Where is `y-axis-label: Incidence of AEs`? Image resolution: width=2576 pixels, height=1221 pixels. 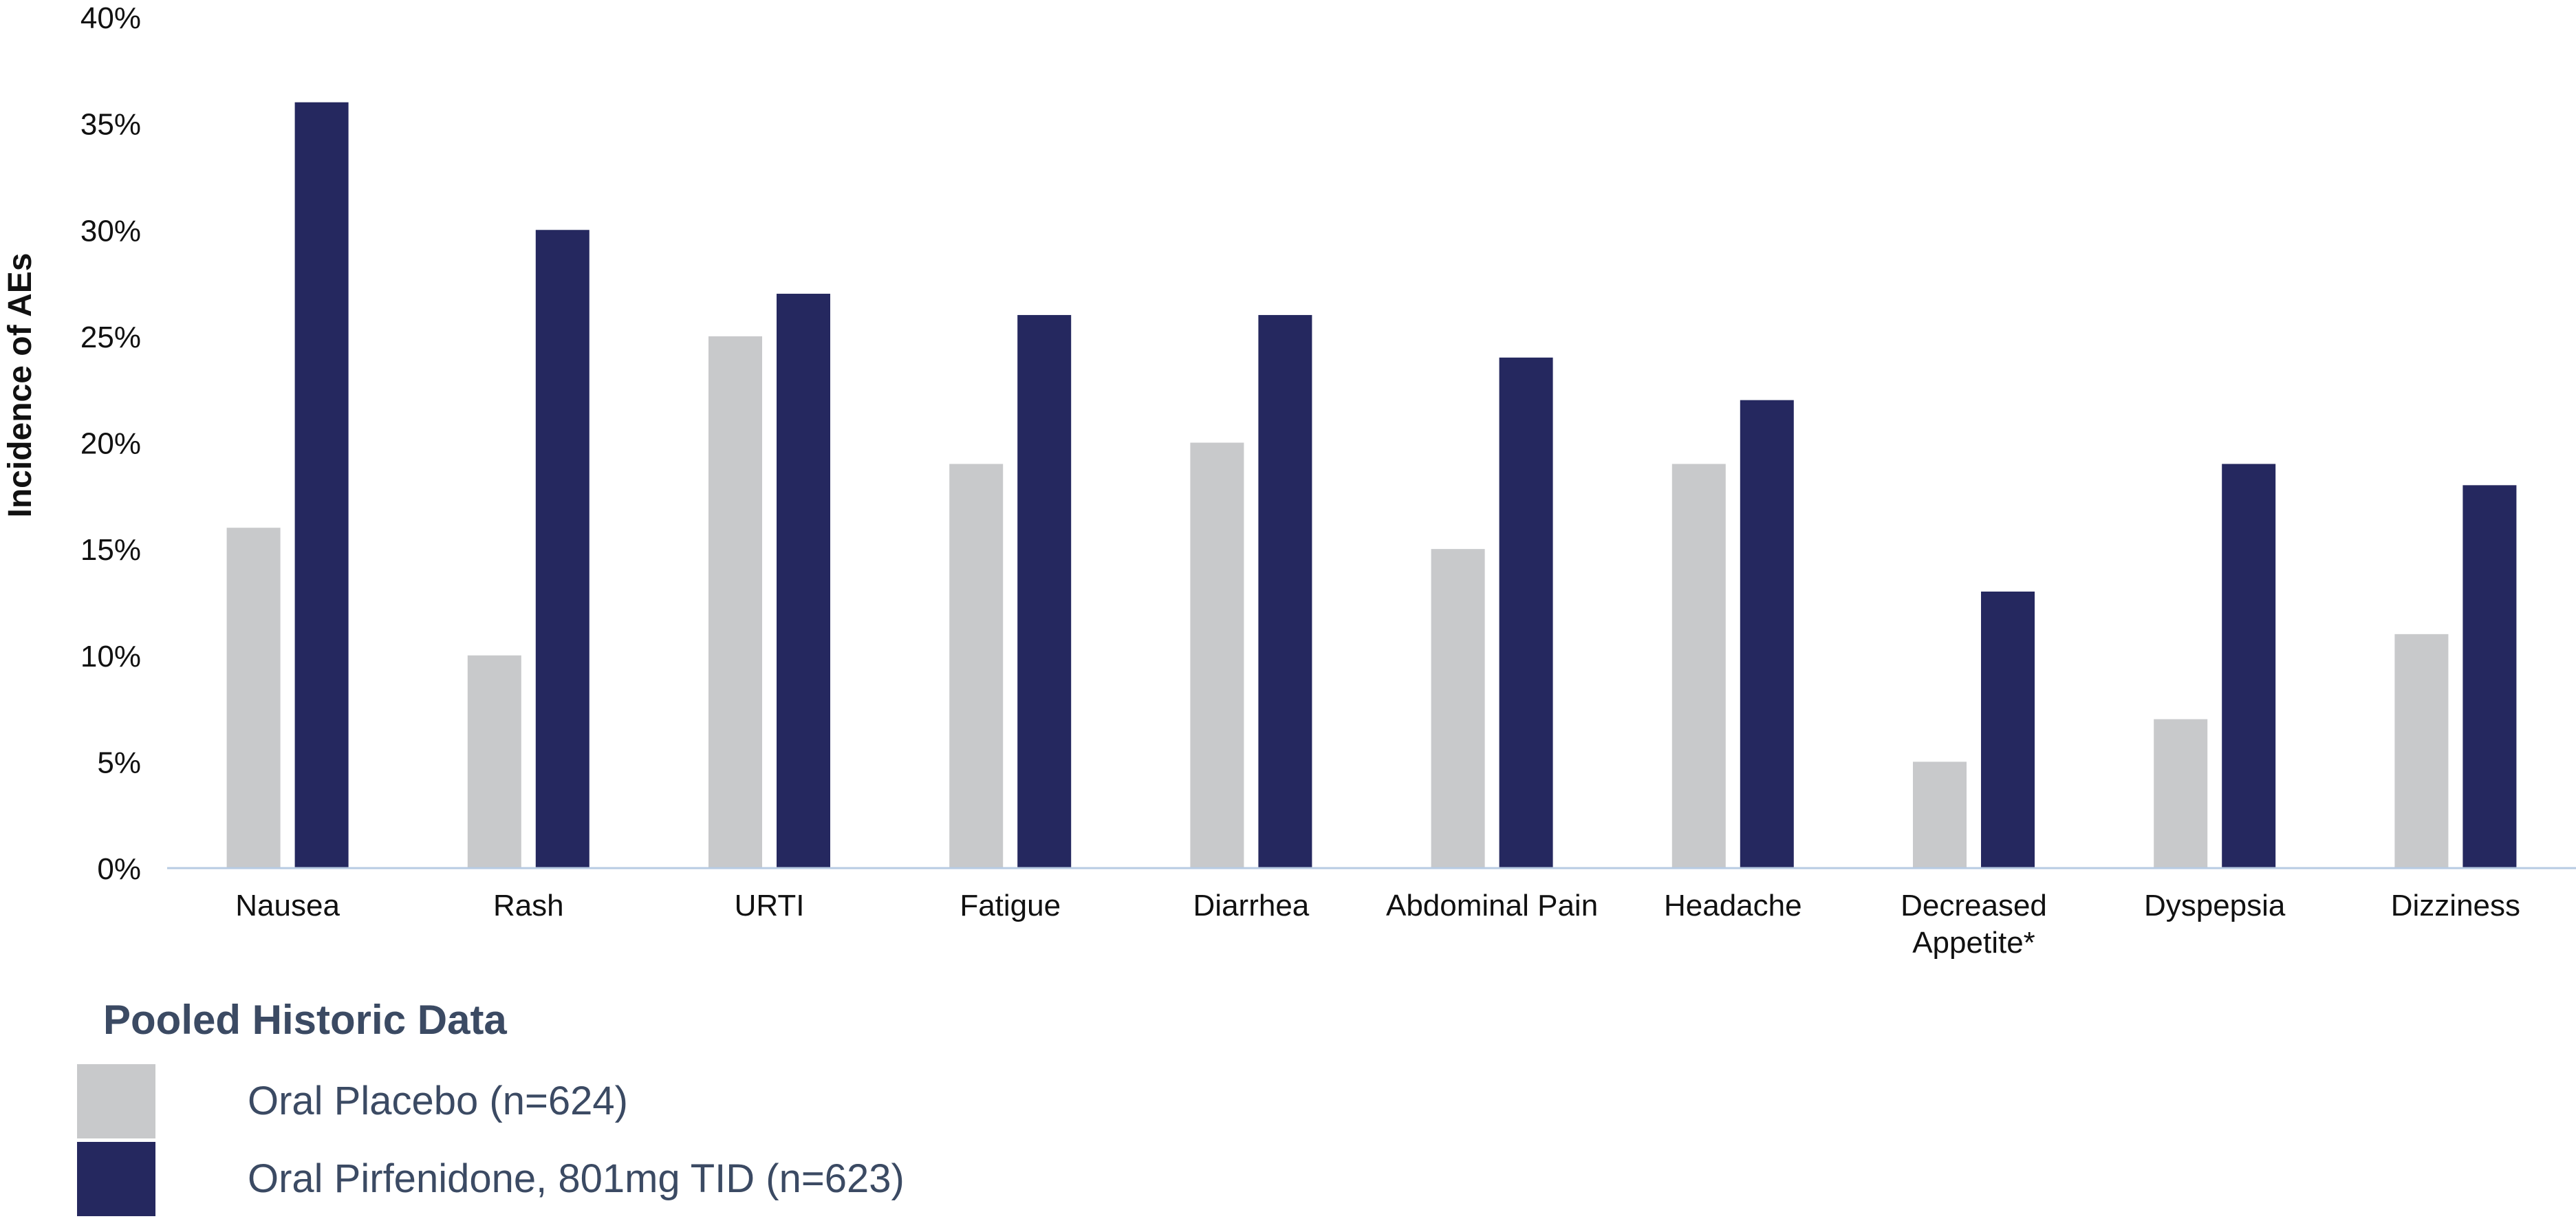
y-axis-label: Incidence of AEs is located at coordinates (20, 385).